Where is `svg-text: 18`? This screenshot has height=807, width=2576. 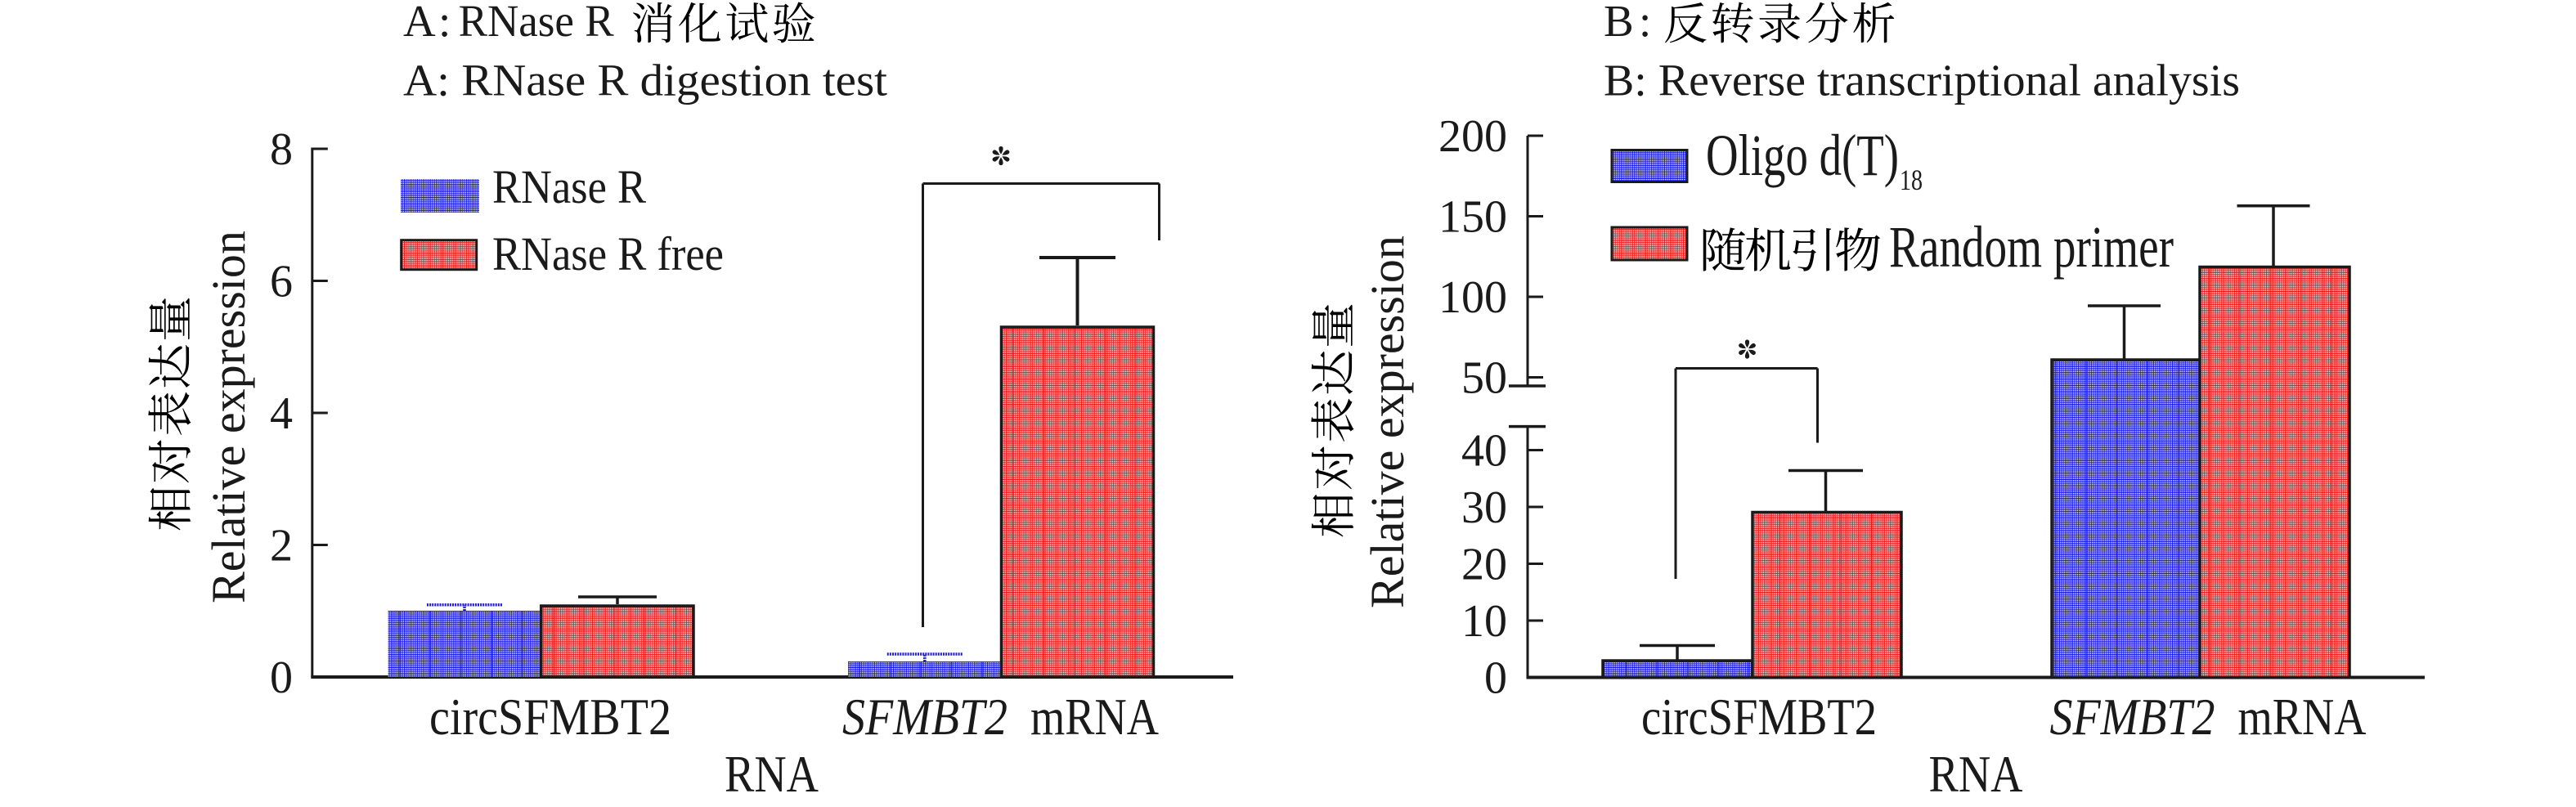 svg-text: 18 is located at coordinates (1912, 180).